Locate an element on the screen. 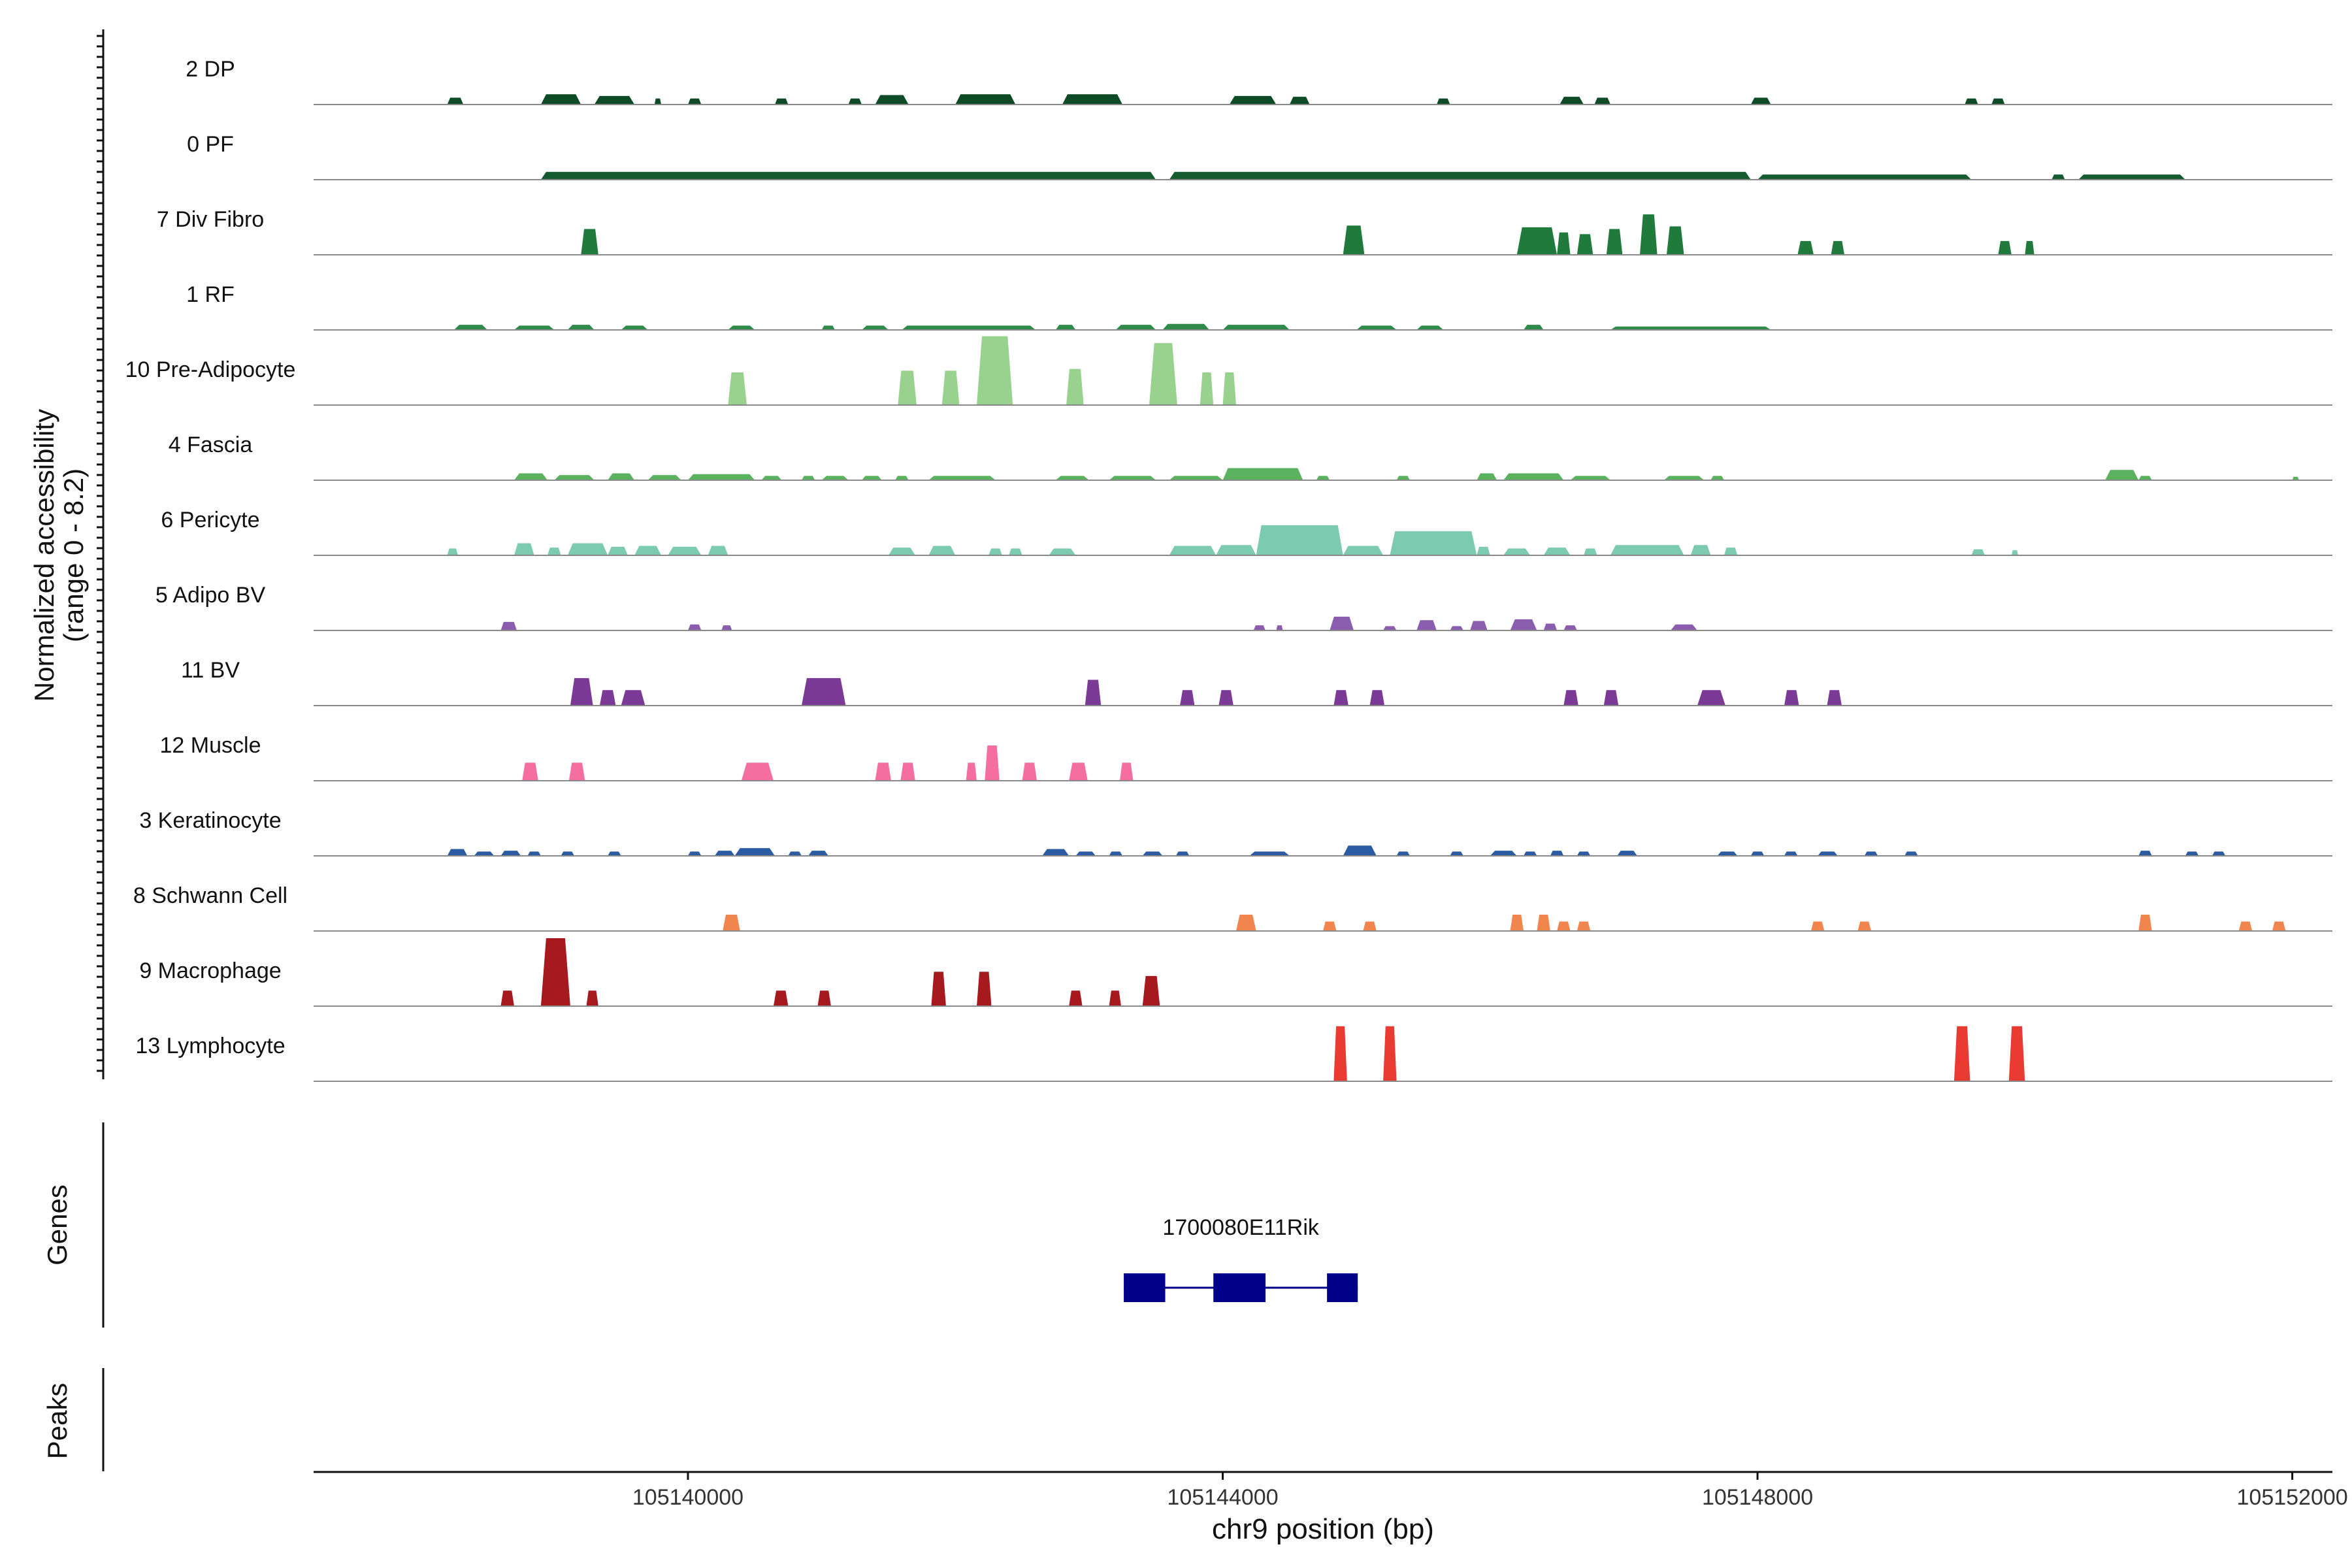 The height and width of the screenshot is (1568, 2352). track-label: 8 Schwann Cell is located at coordinates (210, 895).